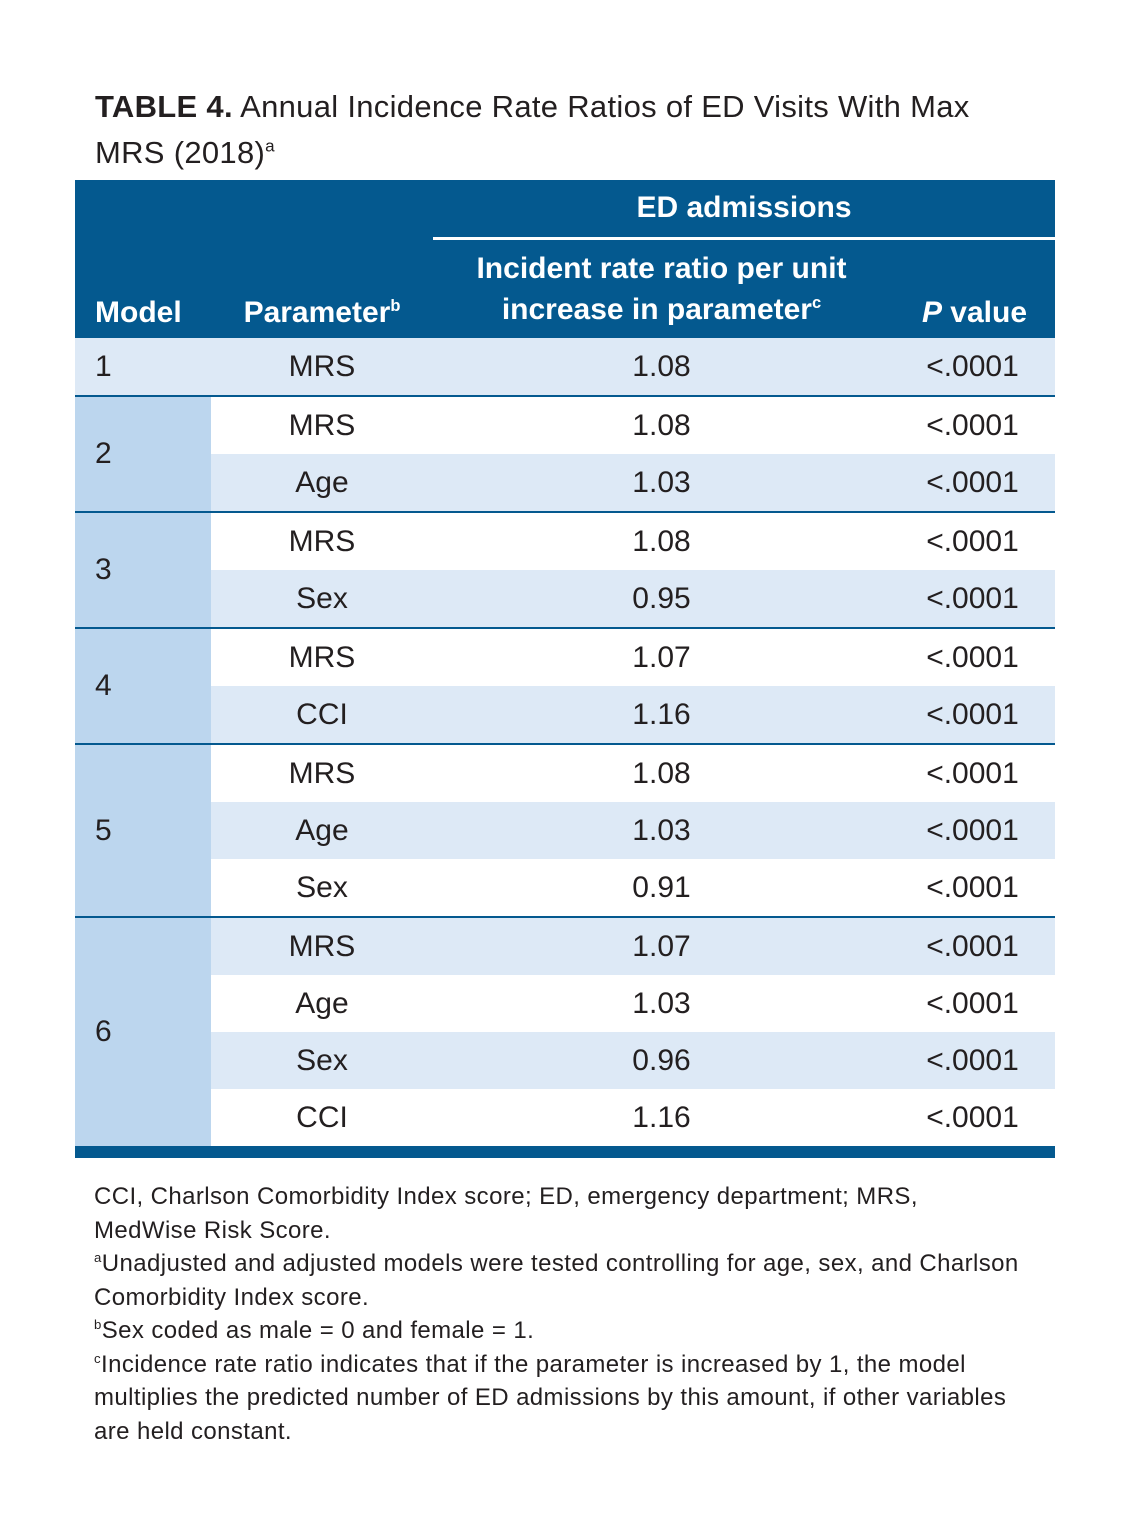 This screenshot has height=1531, width=1130. Describe the element at coordinates (565, 888) in the screenshot. I see `table-row: Sex 0.91 <.0001` at that location.